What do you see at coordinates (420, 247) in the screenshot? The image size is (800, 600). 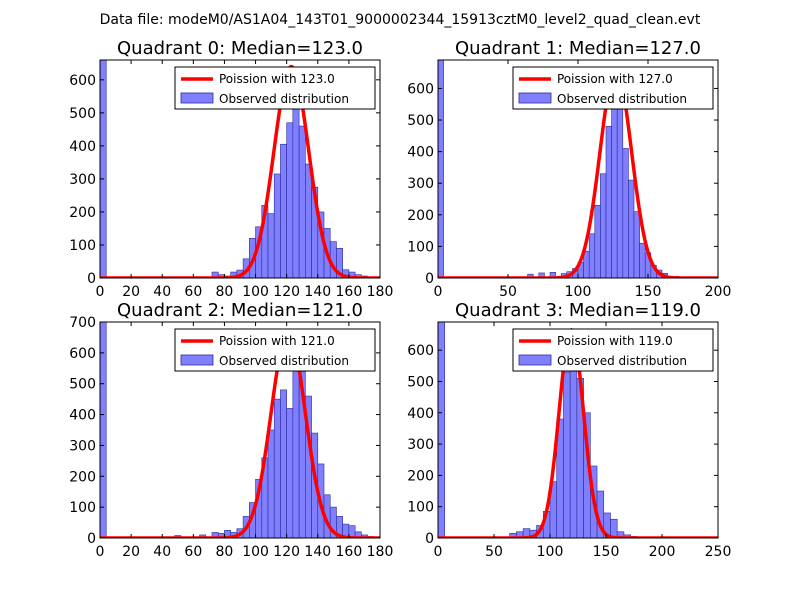 I see `quadrant-1-ytick-label: 100` at bounding box center [420, 247].